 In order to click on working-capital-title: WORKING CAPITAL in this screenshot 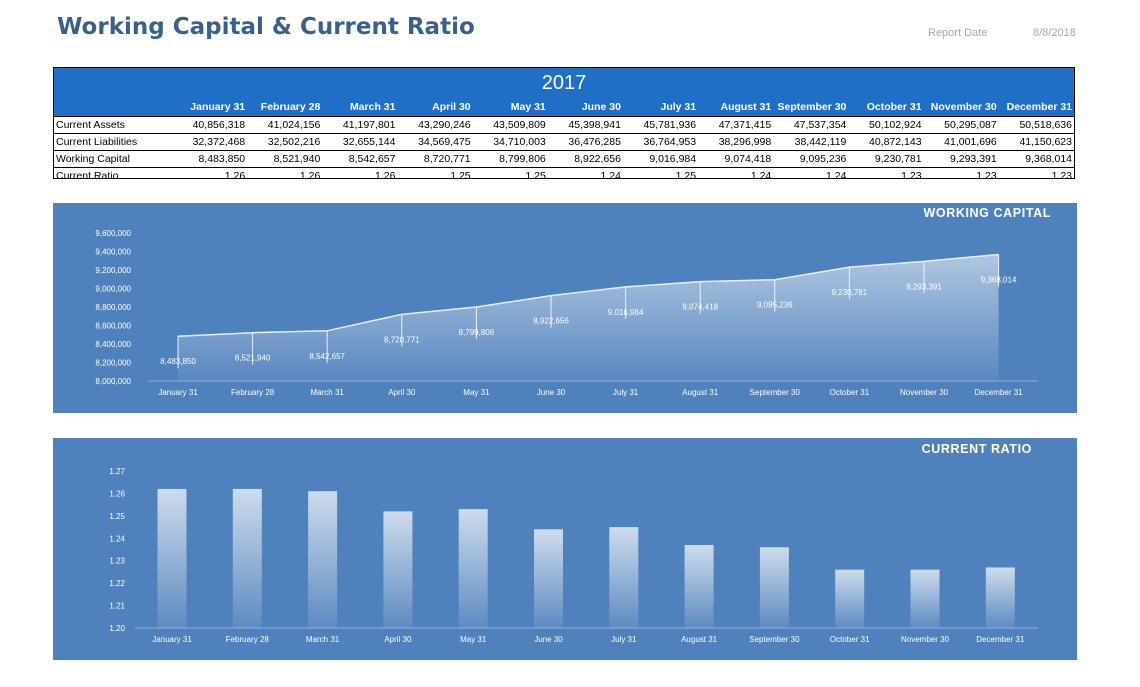, I will do `click(987, 213)`.